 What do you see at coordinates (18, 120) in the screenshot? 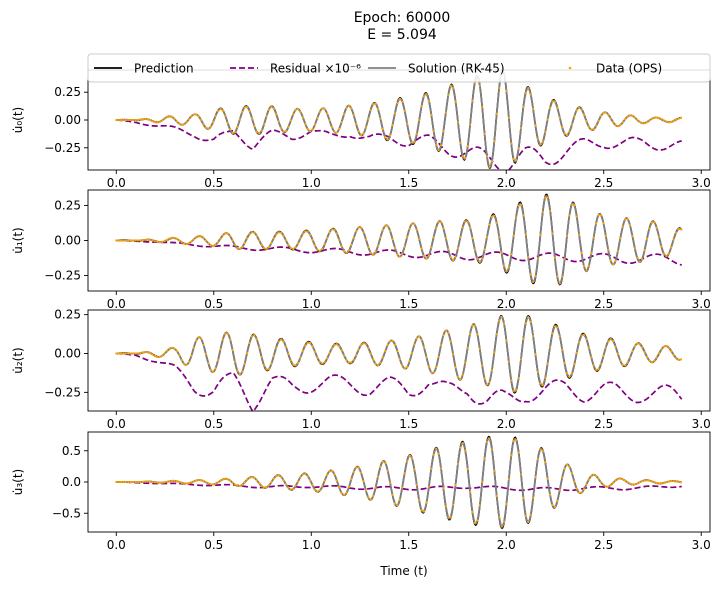
I see `y-axis-label: u̇₀(t)` at bounding box center [18, 120].